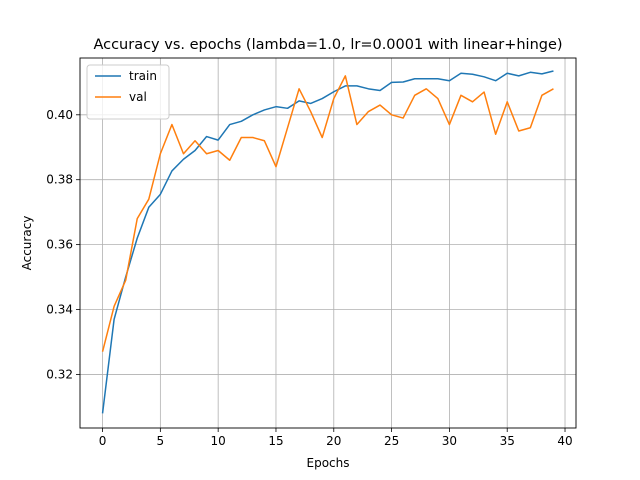  I want to click on legend: train val, so click(128, 92).